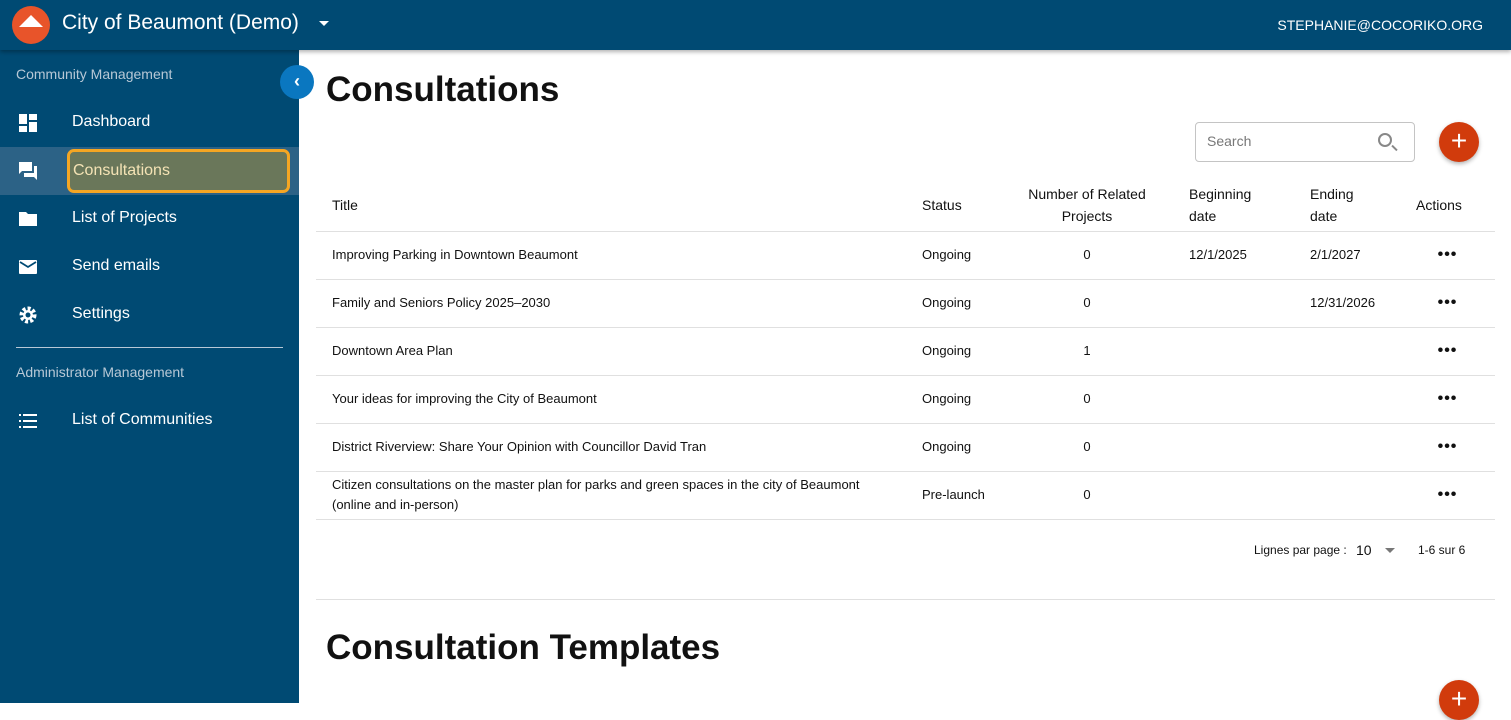 Image resolution: width=1511 pixels, height=720 pixels. Describe the element at coordinates (28, 219) in the screenshot. I see `folder-icon` at that location.